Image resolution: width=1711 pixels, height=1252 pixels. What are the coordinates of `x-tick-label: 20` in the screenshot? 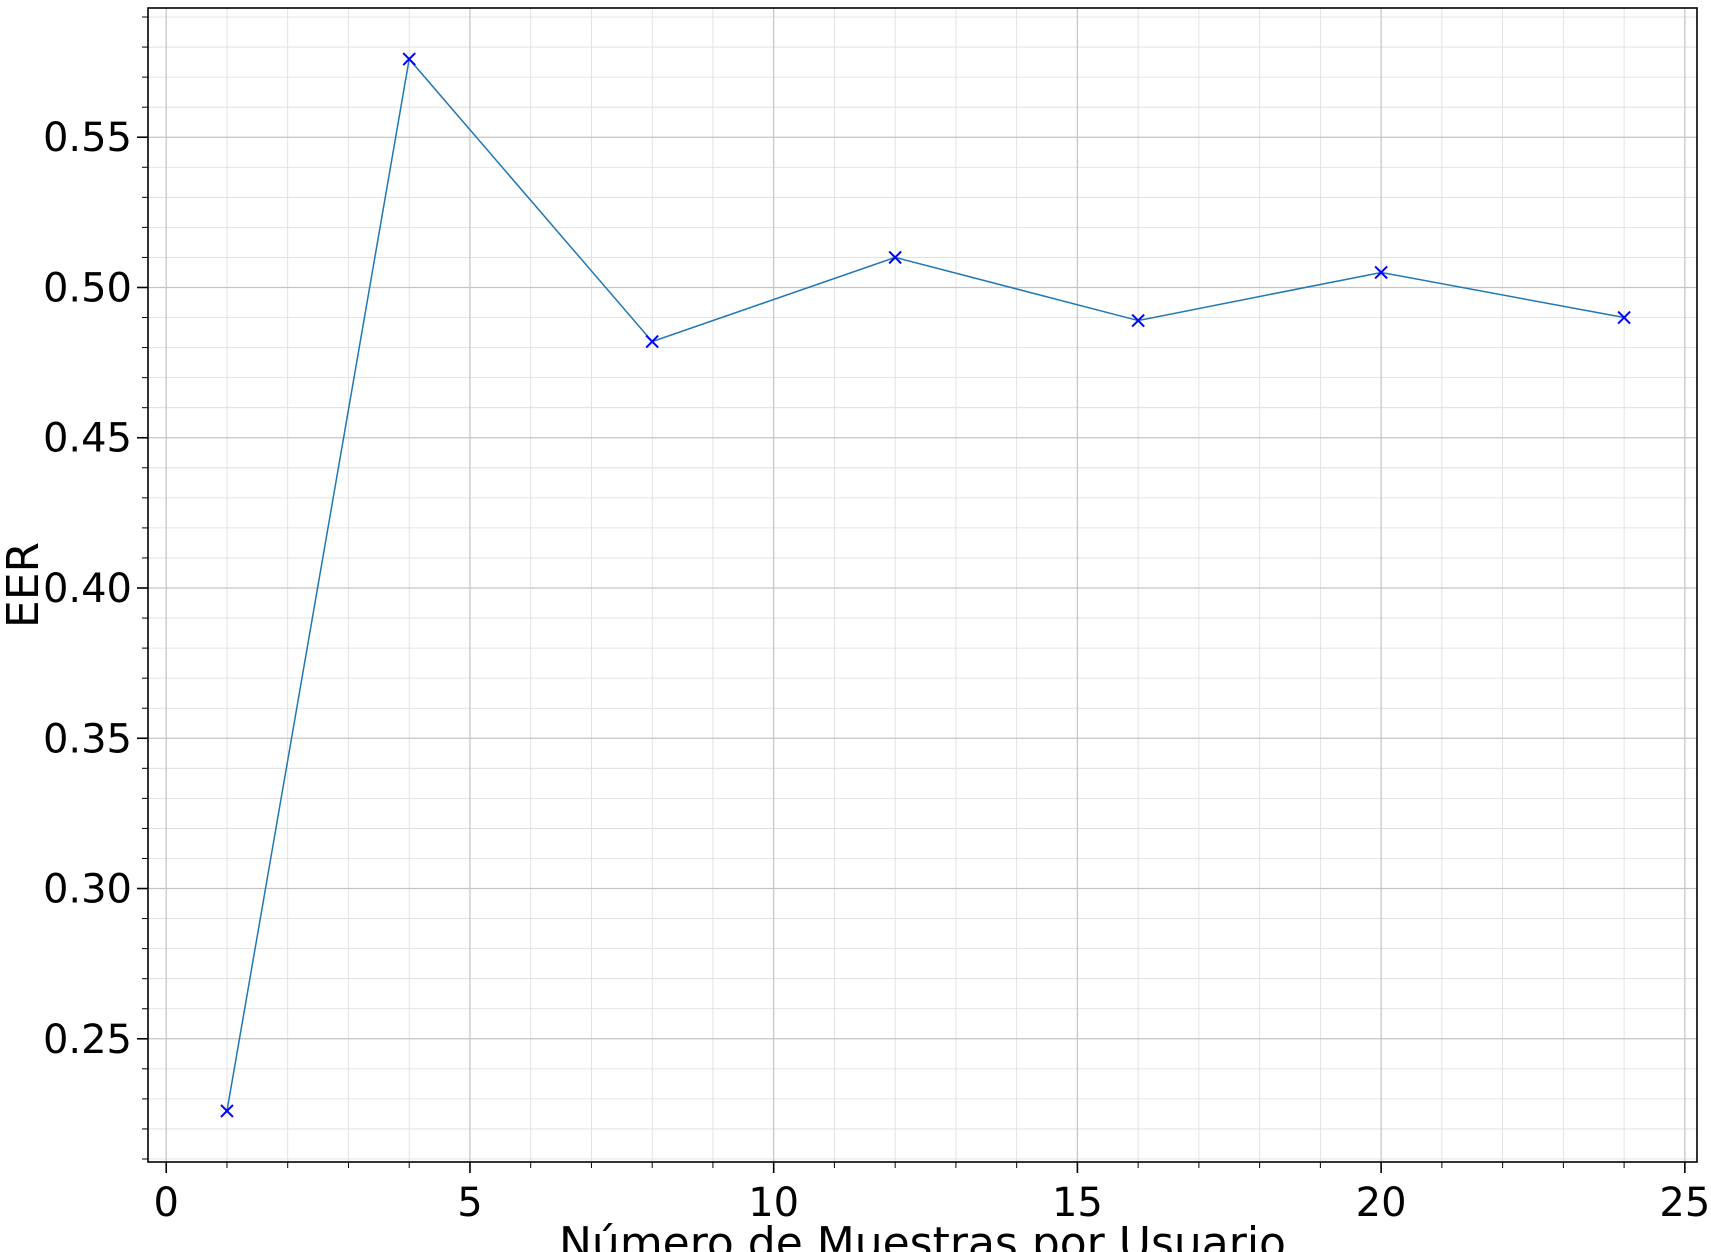 It's located at (1381, 1203).